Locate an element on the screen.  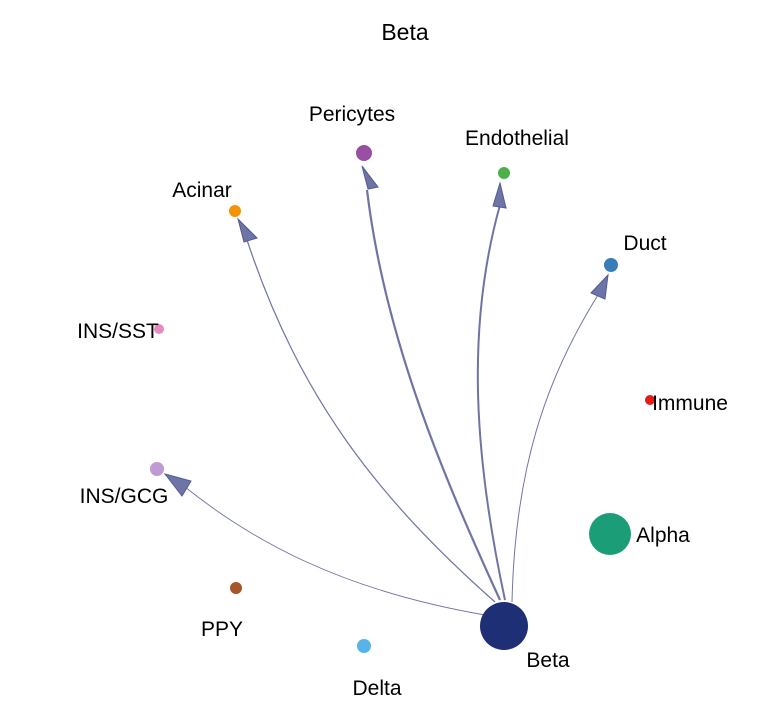
node-label-delta: Delta is located at coordinates (376, 688).